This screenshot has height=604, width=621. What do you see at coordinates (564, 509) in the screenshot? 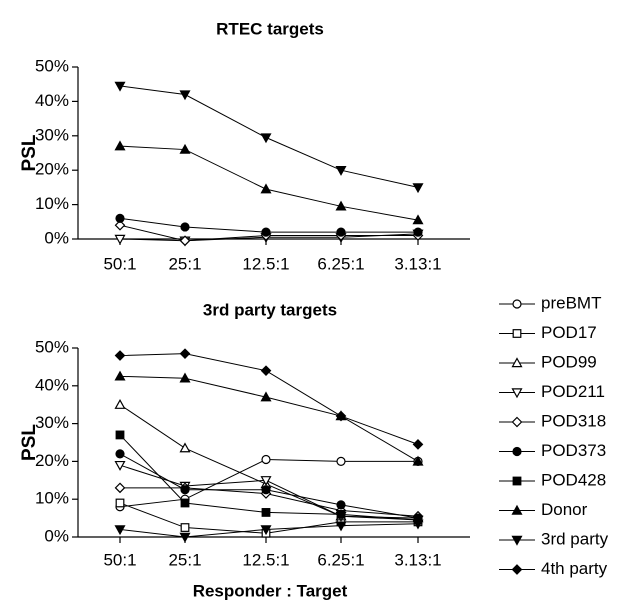
I see `legend-label: Donor` at bounding box center [564, 509].